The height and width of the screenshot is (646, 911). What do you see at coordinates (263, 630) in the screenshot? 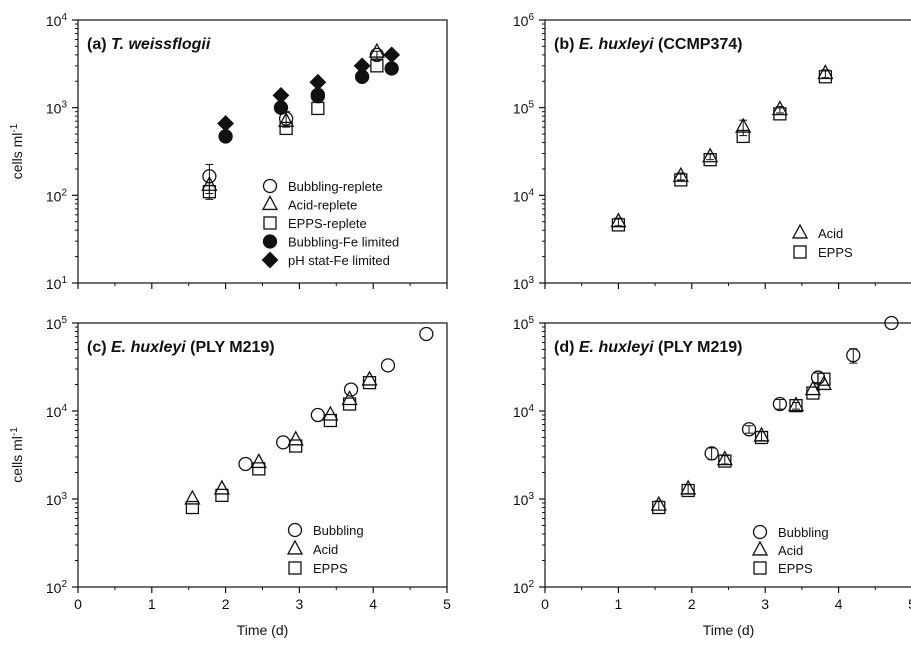
I see `x-axis-label: Time (d)` at bounding box center [263, 630].